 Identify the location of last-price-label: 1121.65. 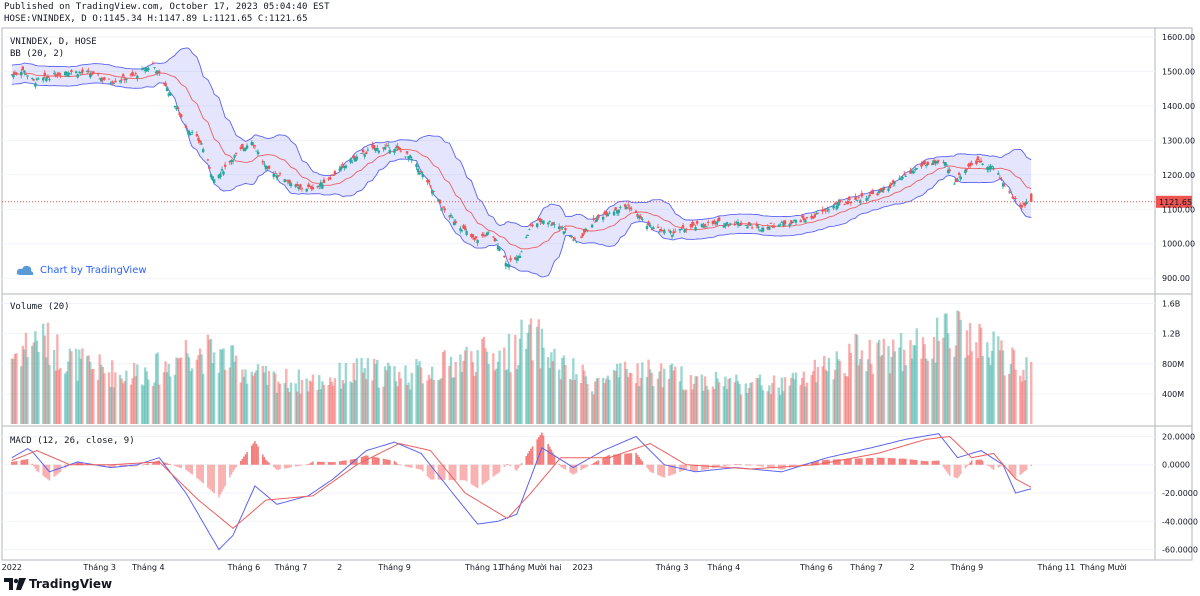
(1175, 202).